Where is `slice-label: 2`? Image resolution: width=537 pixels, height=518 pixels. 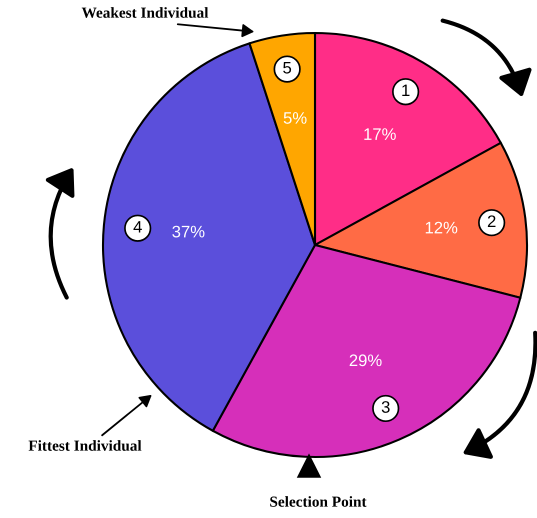 slice-label: 2 is located at coordinates (492, 221).